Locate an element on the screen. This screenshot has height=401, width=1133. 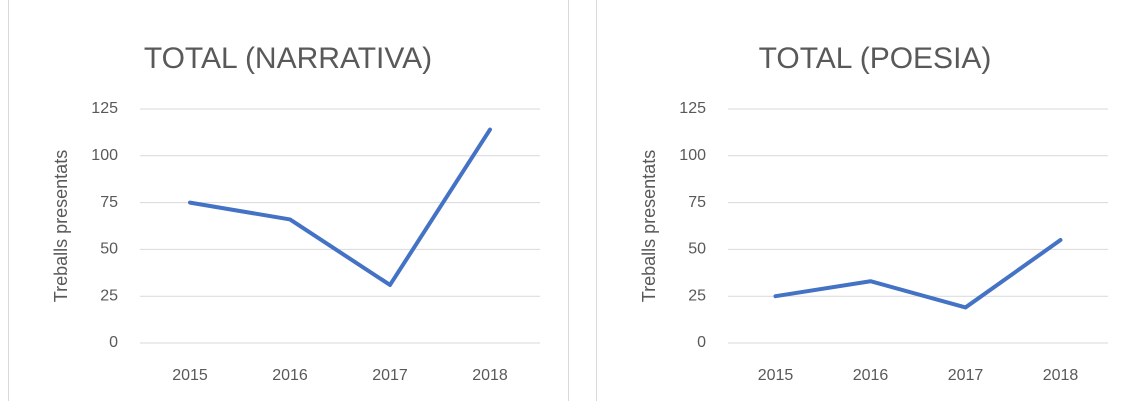
chart-title: TOTAL (NARRATIVA) is located at coordinates (288, 58).